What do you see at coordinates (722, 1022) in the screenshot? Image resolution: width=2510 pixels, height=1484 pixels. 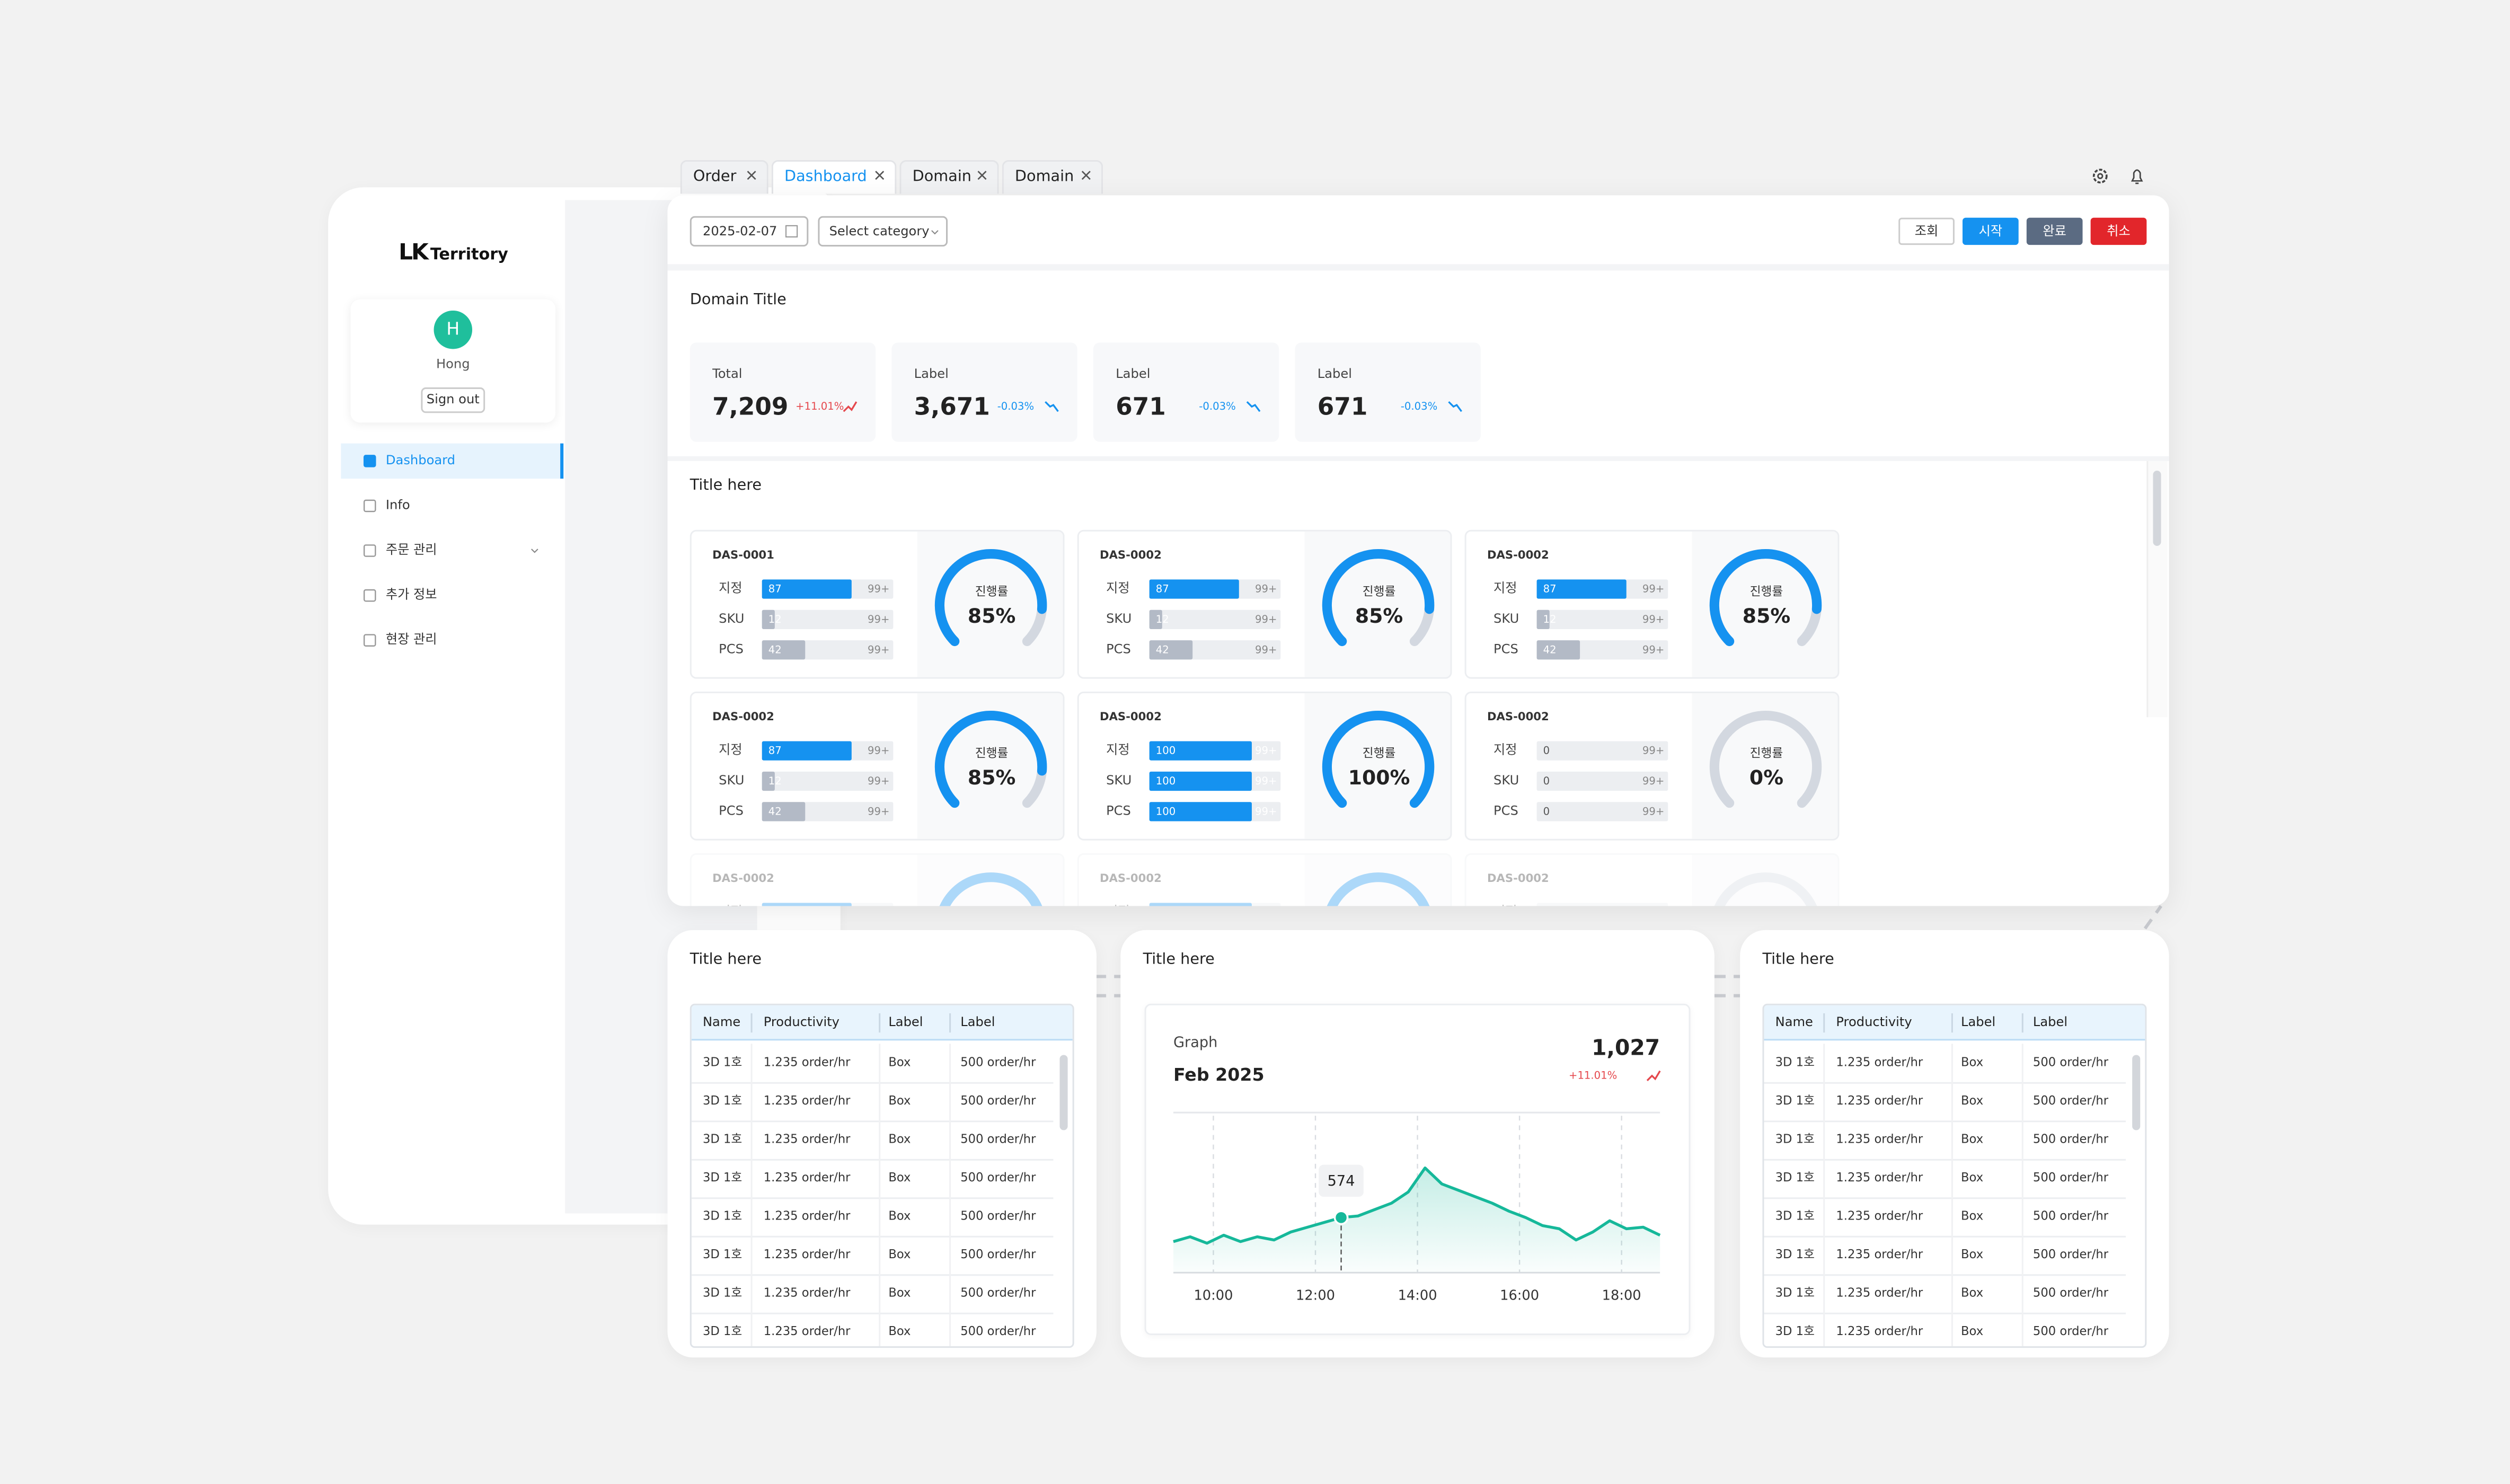 I see `column-header: Name` at bounding box center [722, 1022].